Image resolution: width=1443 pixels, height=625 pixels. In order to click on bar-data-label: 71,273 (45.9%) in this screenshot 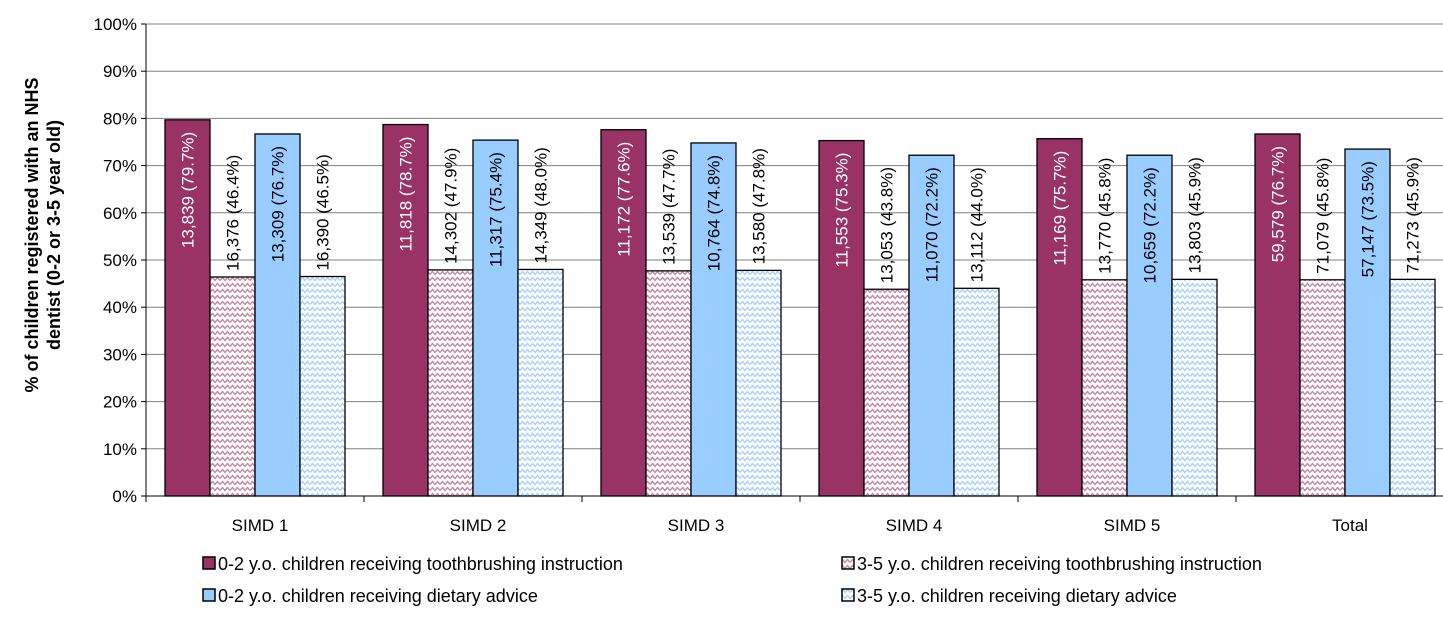, I will do `click(1413, 215)`.